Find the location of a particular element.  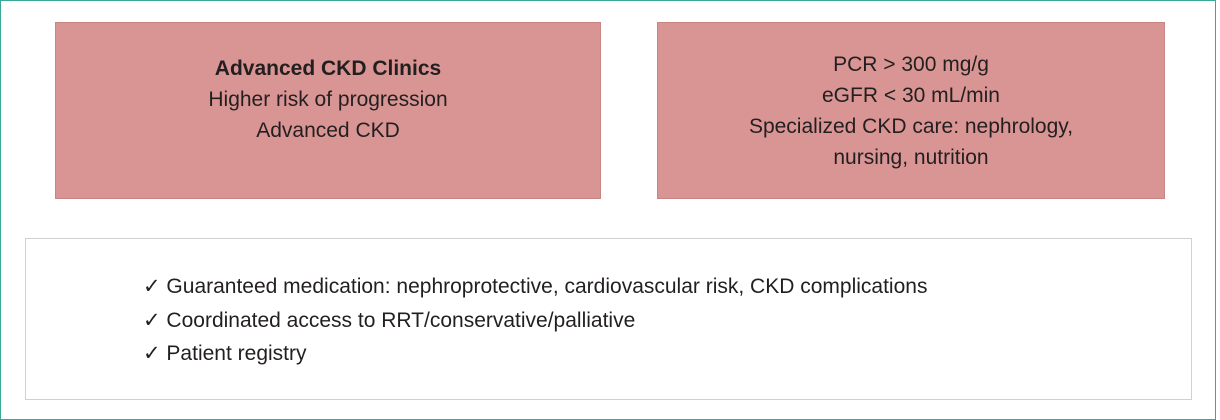

box-line: PCR > 300 mg/g is located at coordinates (911, 64).